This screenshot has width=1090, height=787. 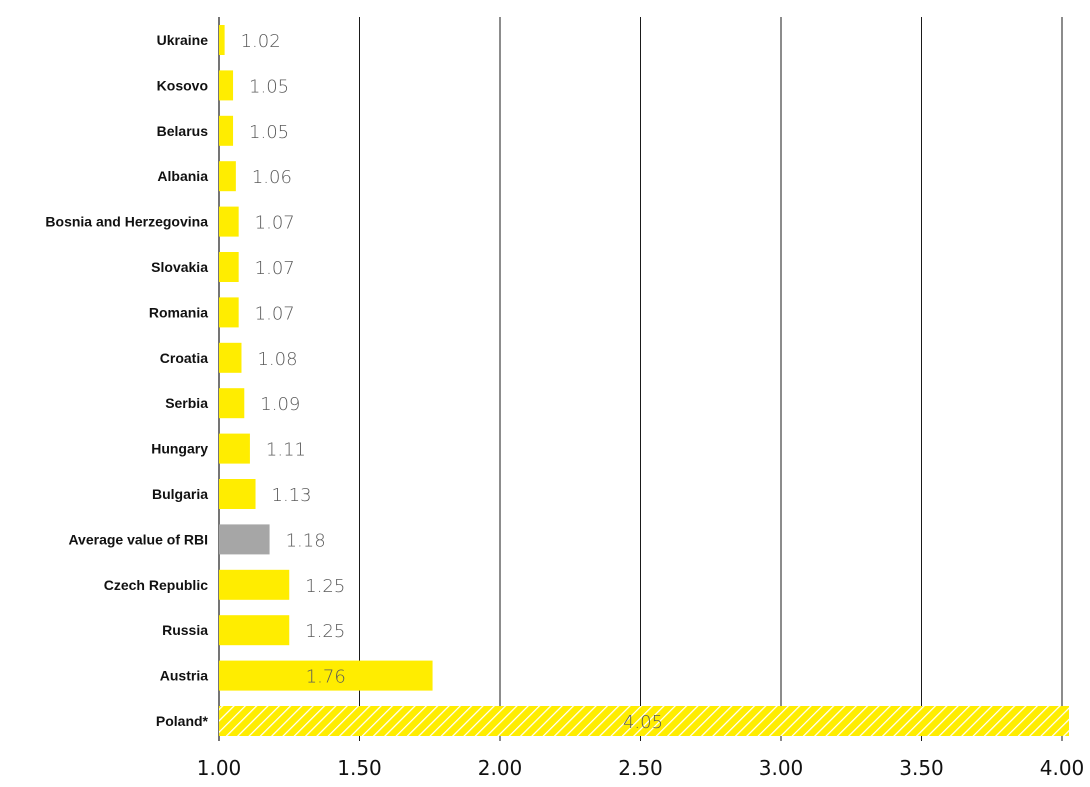 I want to click on category-label: Bulgaria, so click(x=180, y=494).